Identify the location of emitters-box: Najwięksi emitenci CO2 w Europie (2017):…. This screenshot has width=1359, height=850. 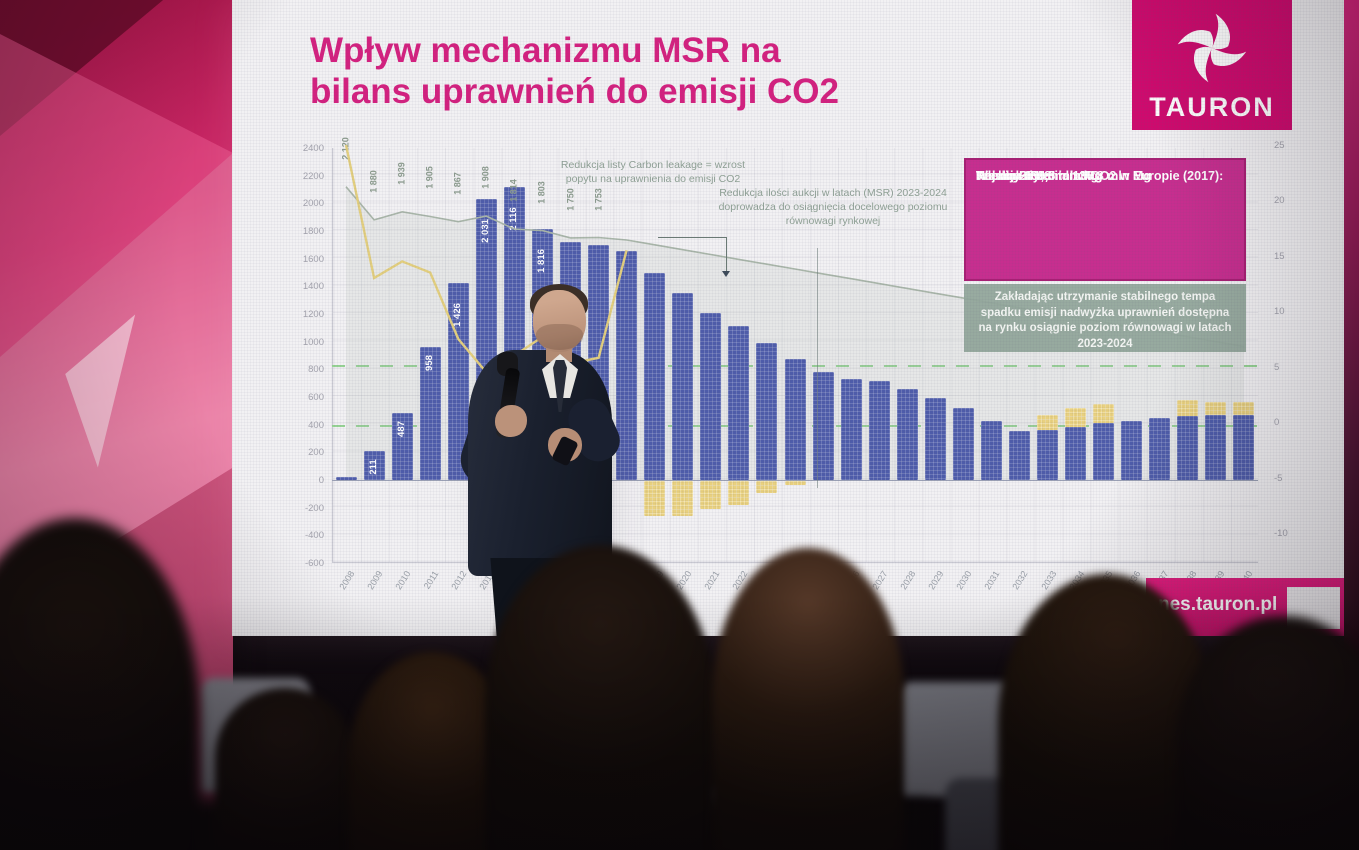
(1105, 219).